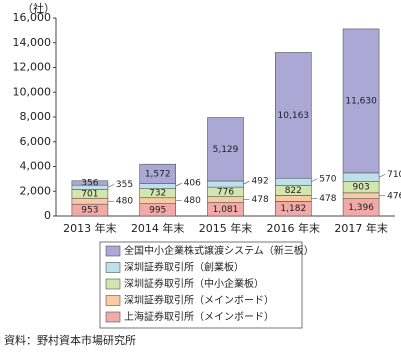  What do you see at coordinates (219, 250) in the screenshot?
I see `legend-label: 全国中小企業株式譲渡システム（新三板）` at bounding box center [219, 250].